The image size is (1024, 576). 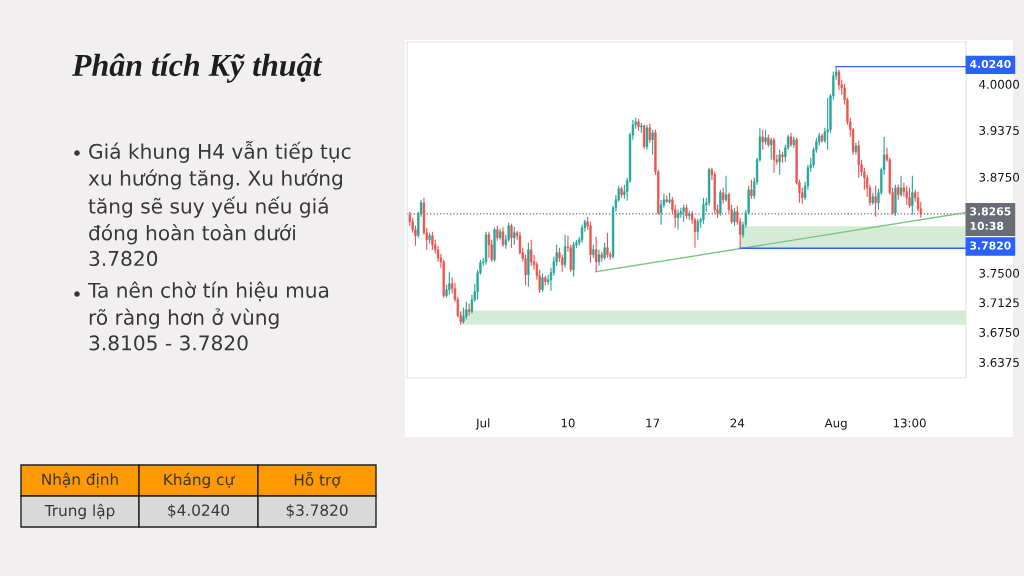 I want to click on text: Giá khung H4 vẫn tiếp tục xu hướng tăng. Xu hướng tăng sẽ suy yếu nếu giá đóng hoàn toàn dưới 3.7820, so click(x=219, y=204).